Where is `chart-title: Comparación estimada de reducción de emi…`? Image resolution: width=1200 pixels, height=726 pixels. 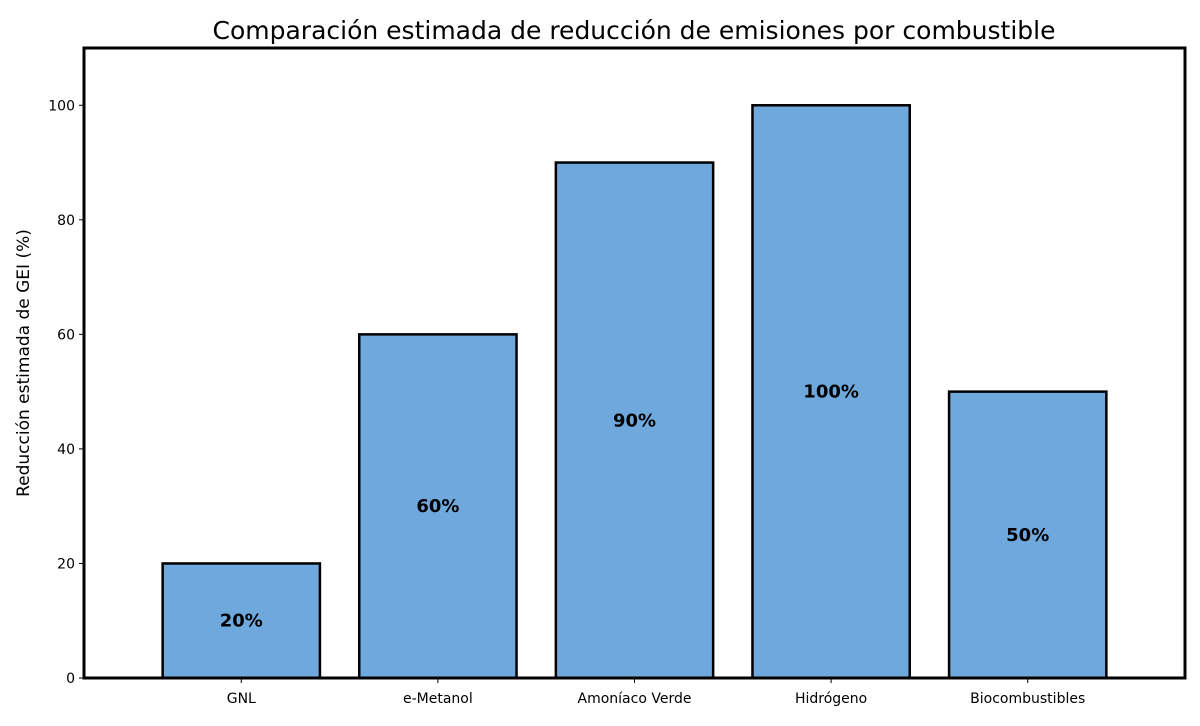 chart-title: Comparación estimada de reducción de emi… is located at coordinates (634, 30).